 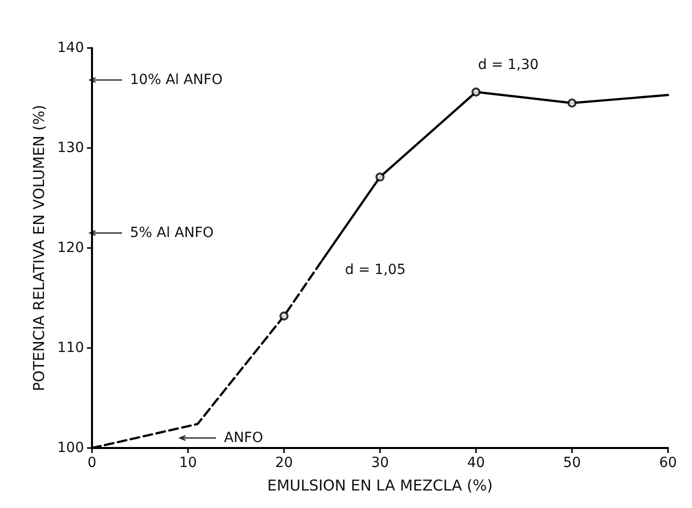 What do you see at coordinates (572, 463) in the screenshot?
I see `x-tick-label: 50` at bounding box center [572, 463].